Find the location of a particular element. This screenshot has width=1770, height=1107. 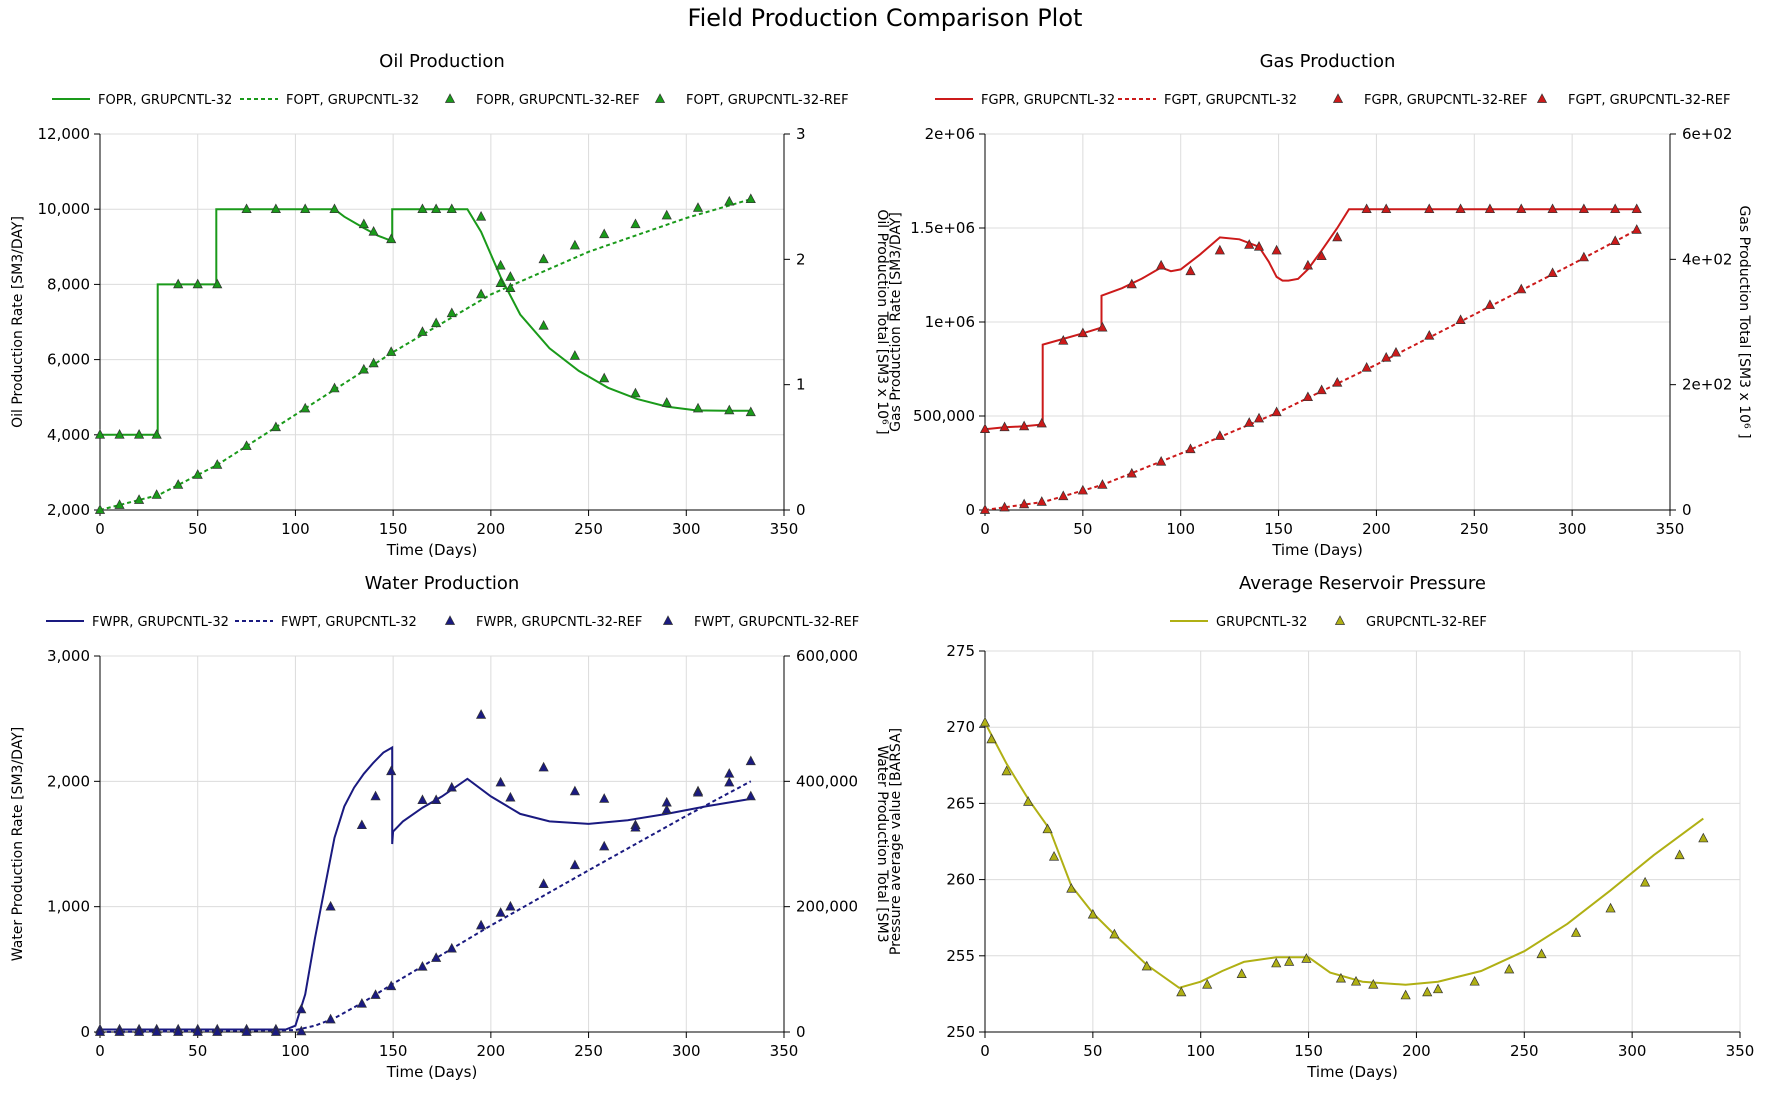

legend-label: GRUPCNTL-32 is located at coordinates (1261, 622).